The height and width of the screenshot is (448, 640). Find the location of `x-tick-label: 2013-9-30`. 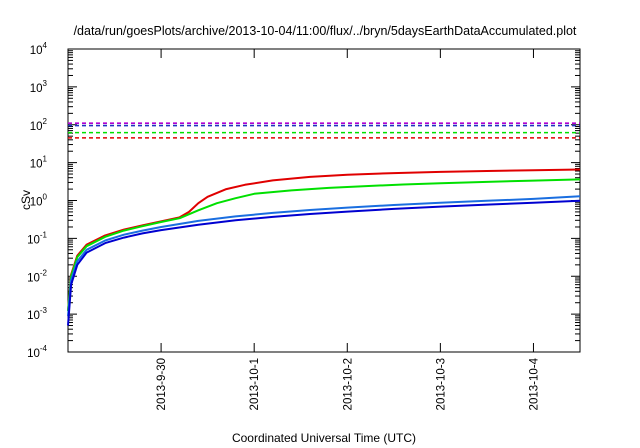

x-tick-label: 2013-9-30 is located at coordinates (162, 384).